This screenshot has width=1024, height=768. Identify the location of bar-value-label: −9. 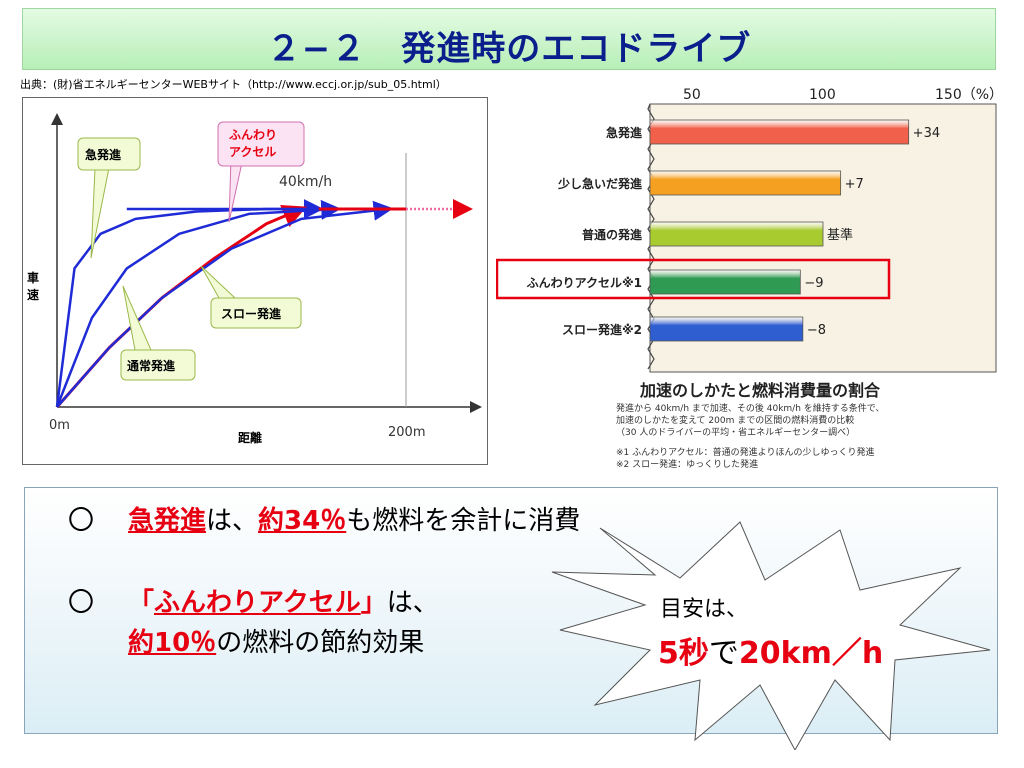
(813, 283).